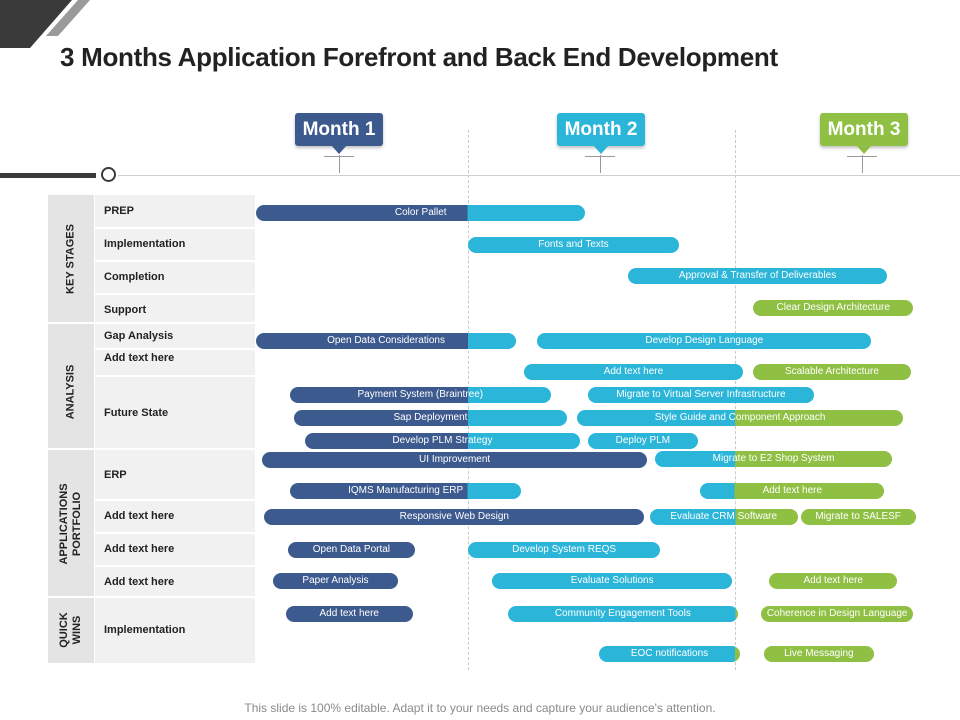  I want to click on gantt-bar: Migrate to SALESF, so click(858, 517).